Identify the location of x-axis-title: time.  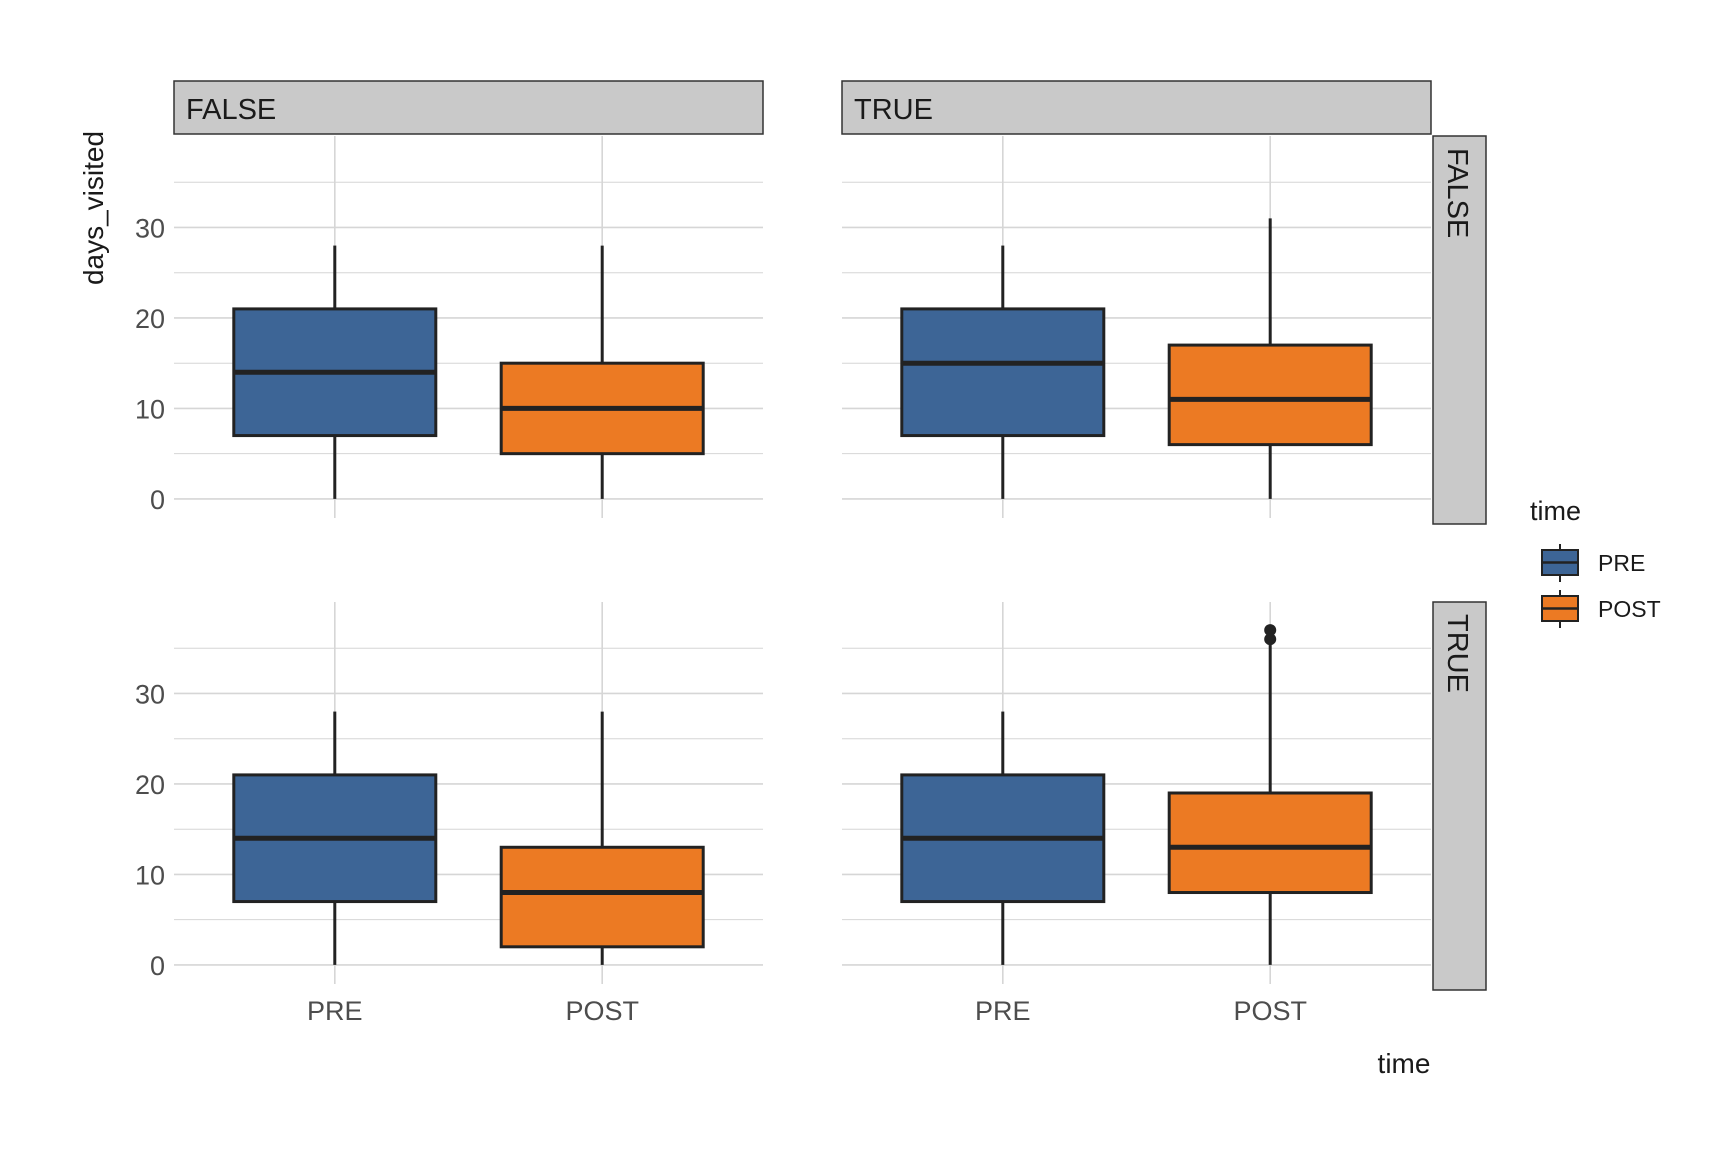
(1404, 1063).